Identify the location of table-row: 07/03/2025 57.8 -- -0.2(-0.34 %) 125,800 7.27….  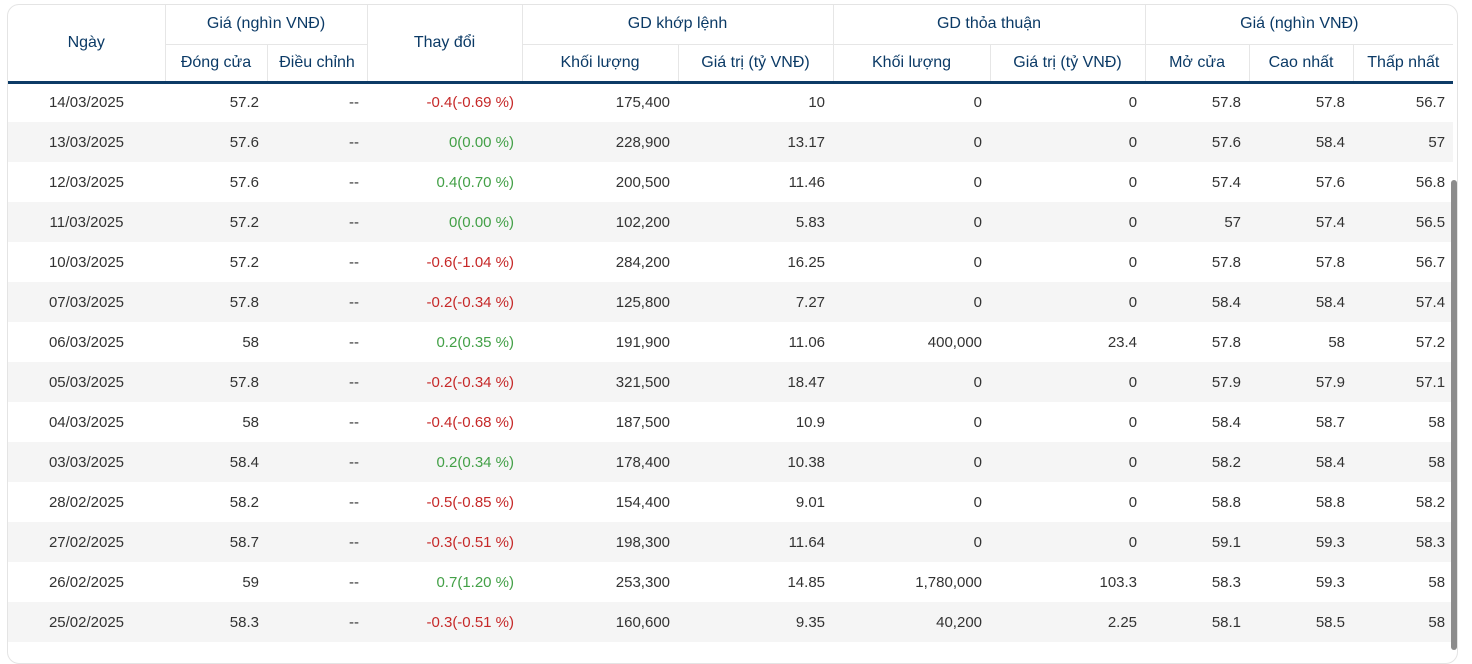
(731, 302).